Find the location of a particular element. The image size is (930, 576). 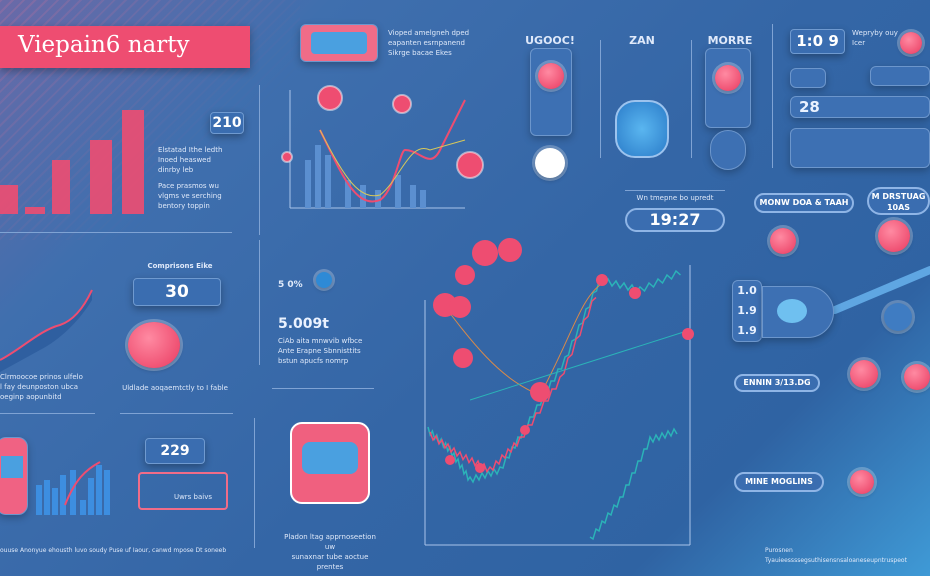

card-heading: MORRE is located at coordinates (730, 40).